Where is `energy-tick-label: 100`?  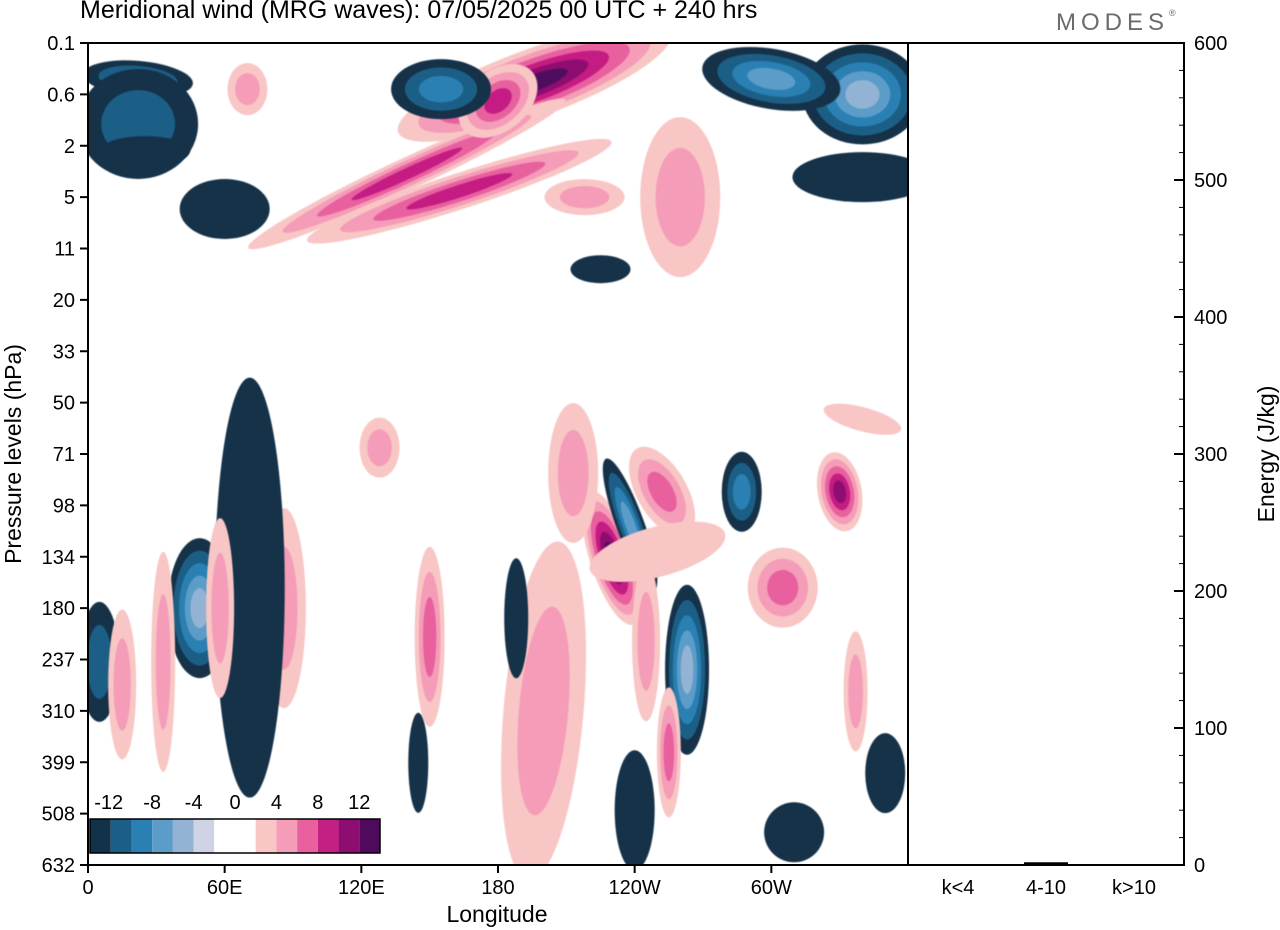 energy-tick-label: 100 is located at coordinates (1210, 729).